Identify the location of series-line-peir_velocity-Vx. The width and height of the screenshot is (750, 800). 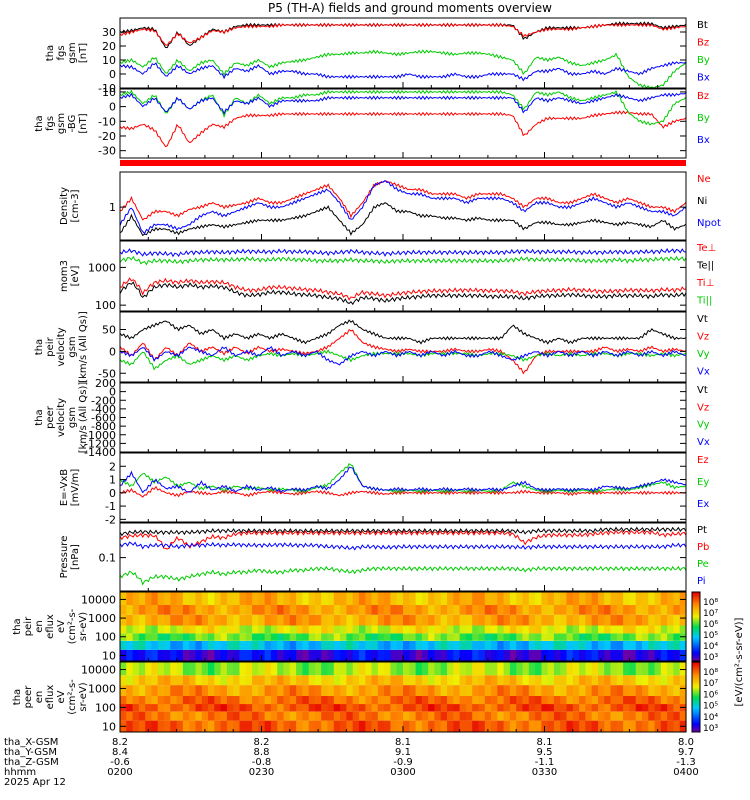
(403, 355).